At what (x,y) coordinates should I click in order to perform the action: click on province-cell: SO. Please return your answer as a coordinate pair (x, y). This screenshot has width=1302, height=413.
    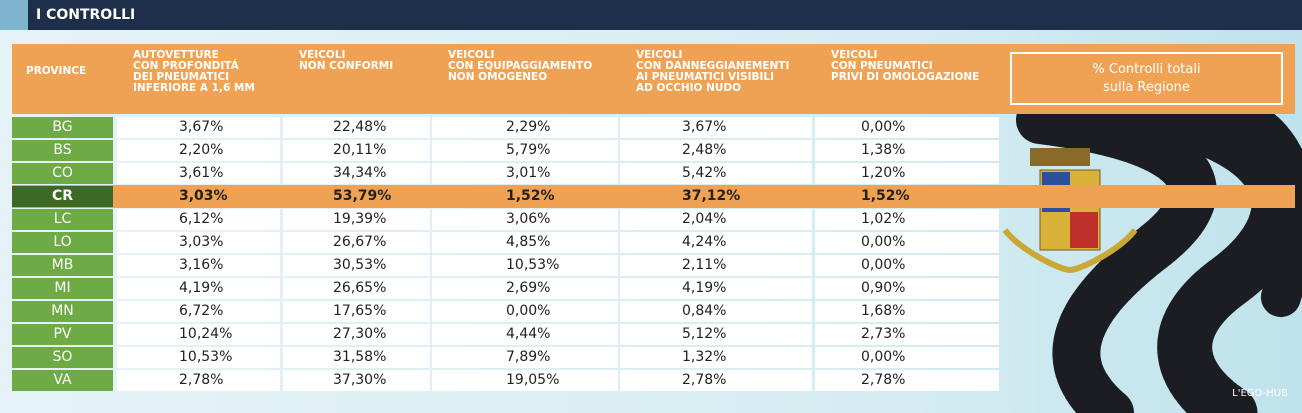
    Looking at the image, I should click on (62, 357).